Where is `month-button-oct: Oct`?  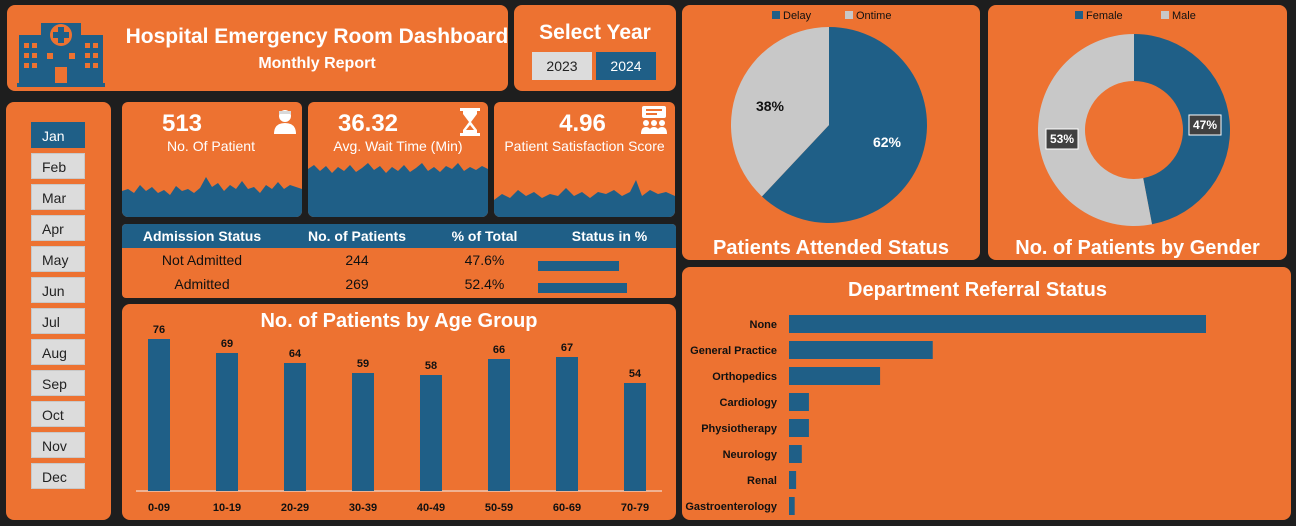 month-button-oct: Oct is located at coordinates (58, 414).